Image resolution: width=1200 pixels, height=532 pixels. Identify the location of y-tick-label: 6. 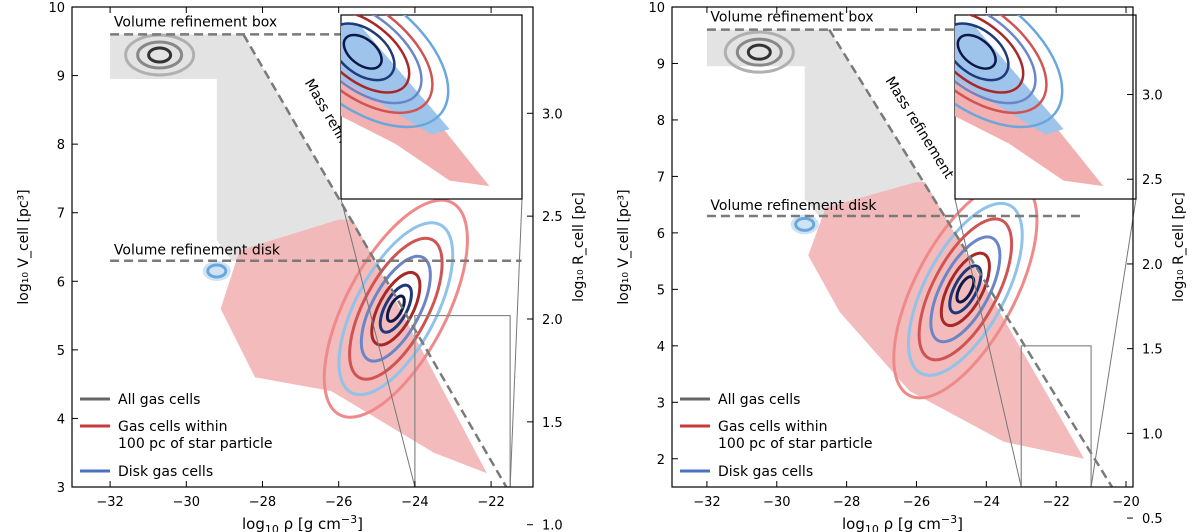
(661, 234).